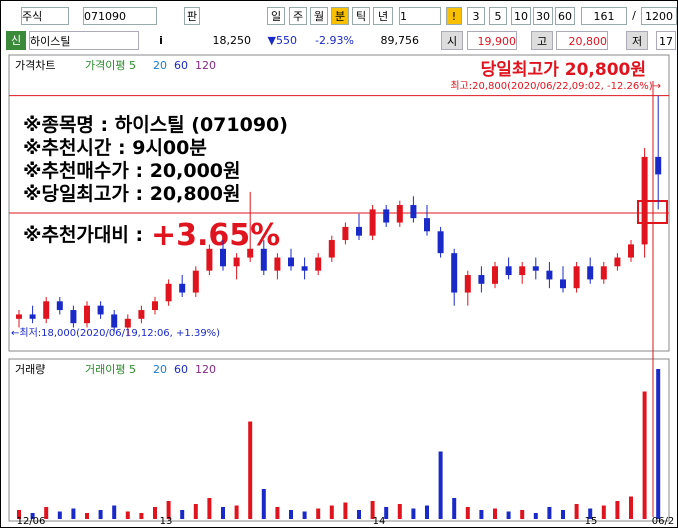 The height and width of the screenshot is (528, 678). Describe the element at coordinates (659, 16) in the screenshot. I see `toolbar-item: 1200` at that location.